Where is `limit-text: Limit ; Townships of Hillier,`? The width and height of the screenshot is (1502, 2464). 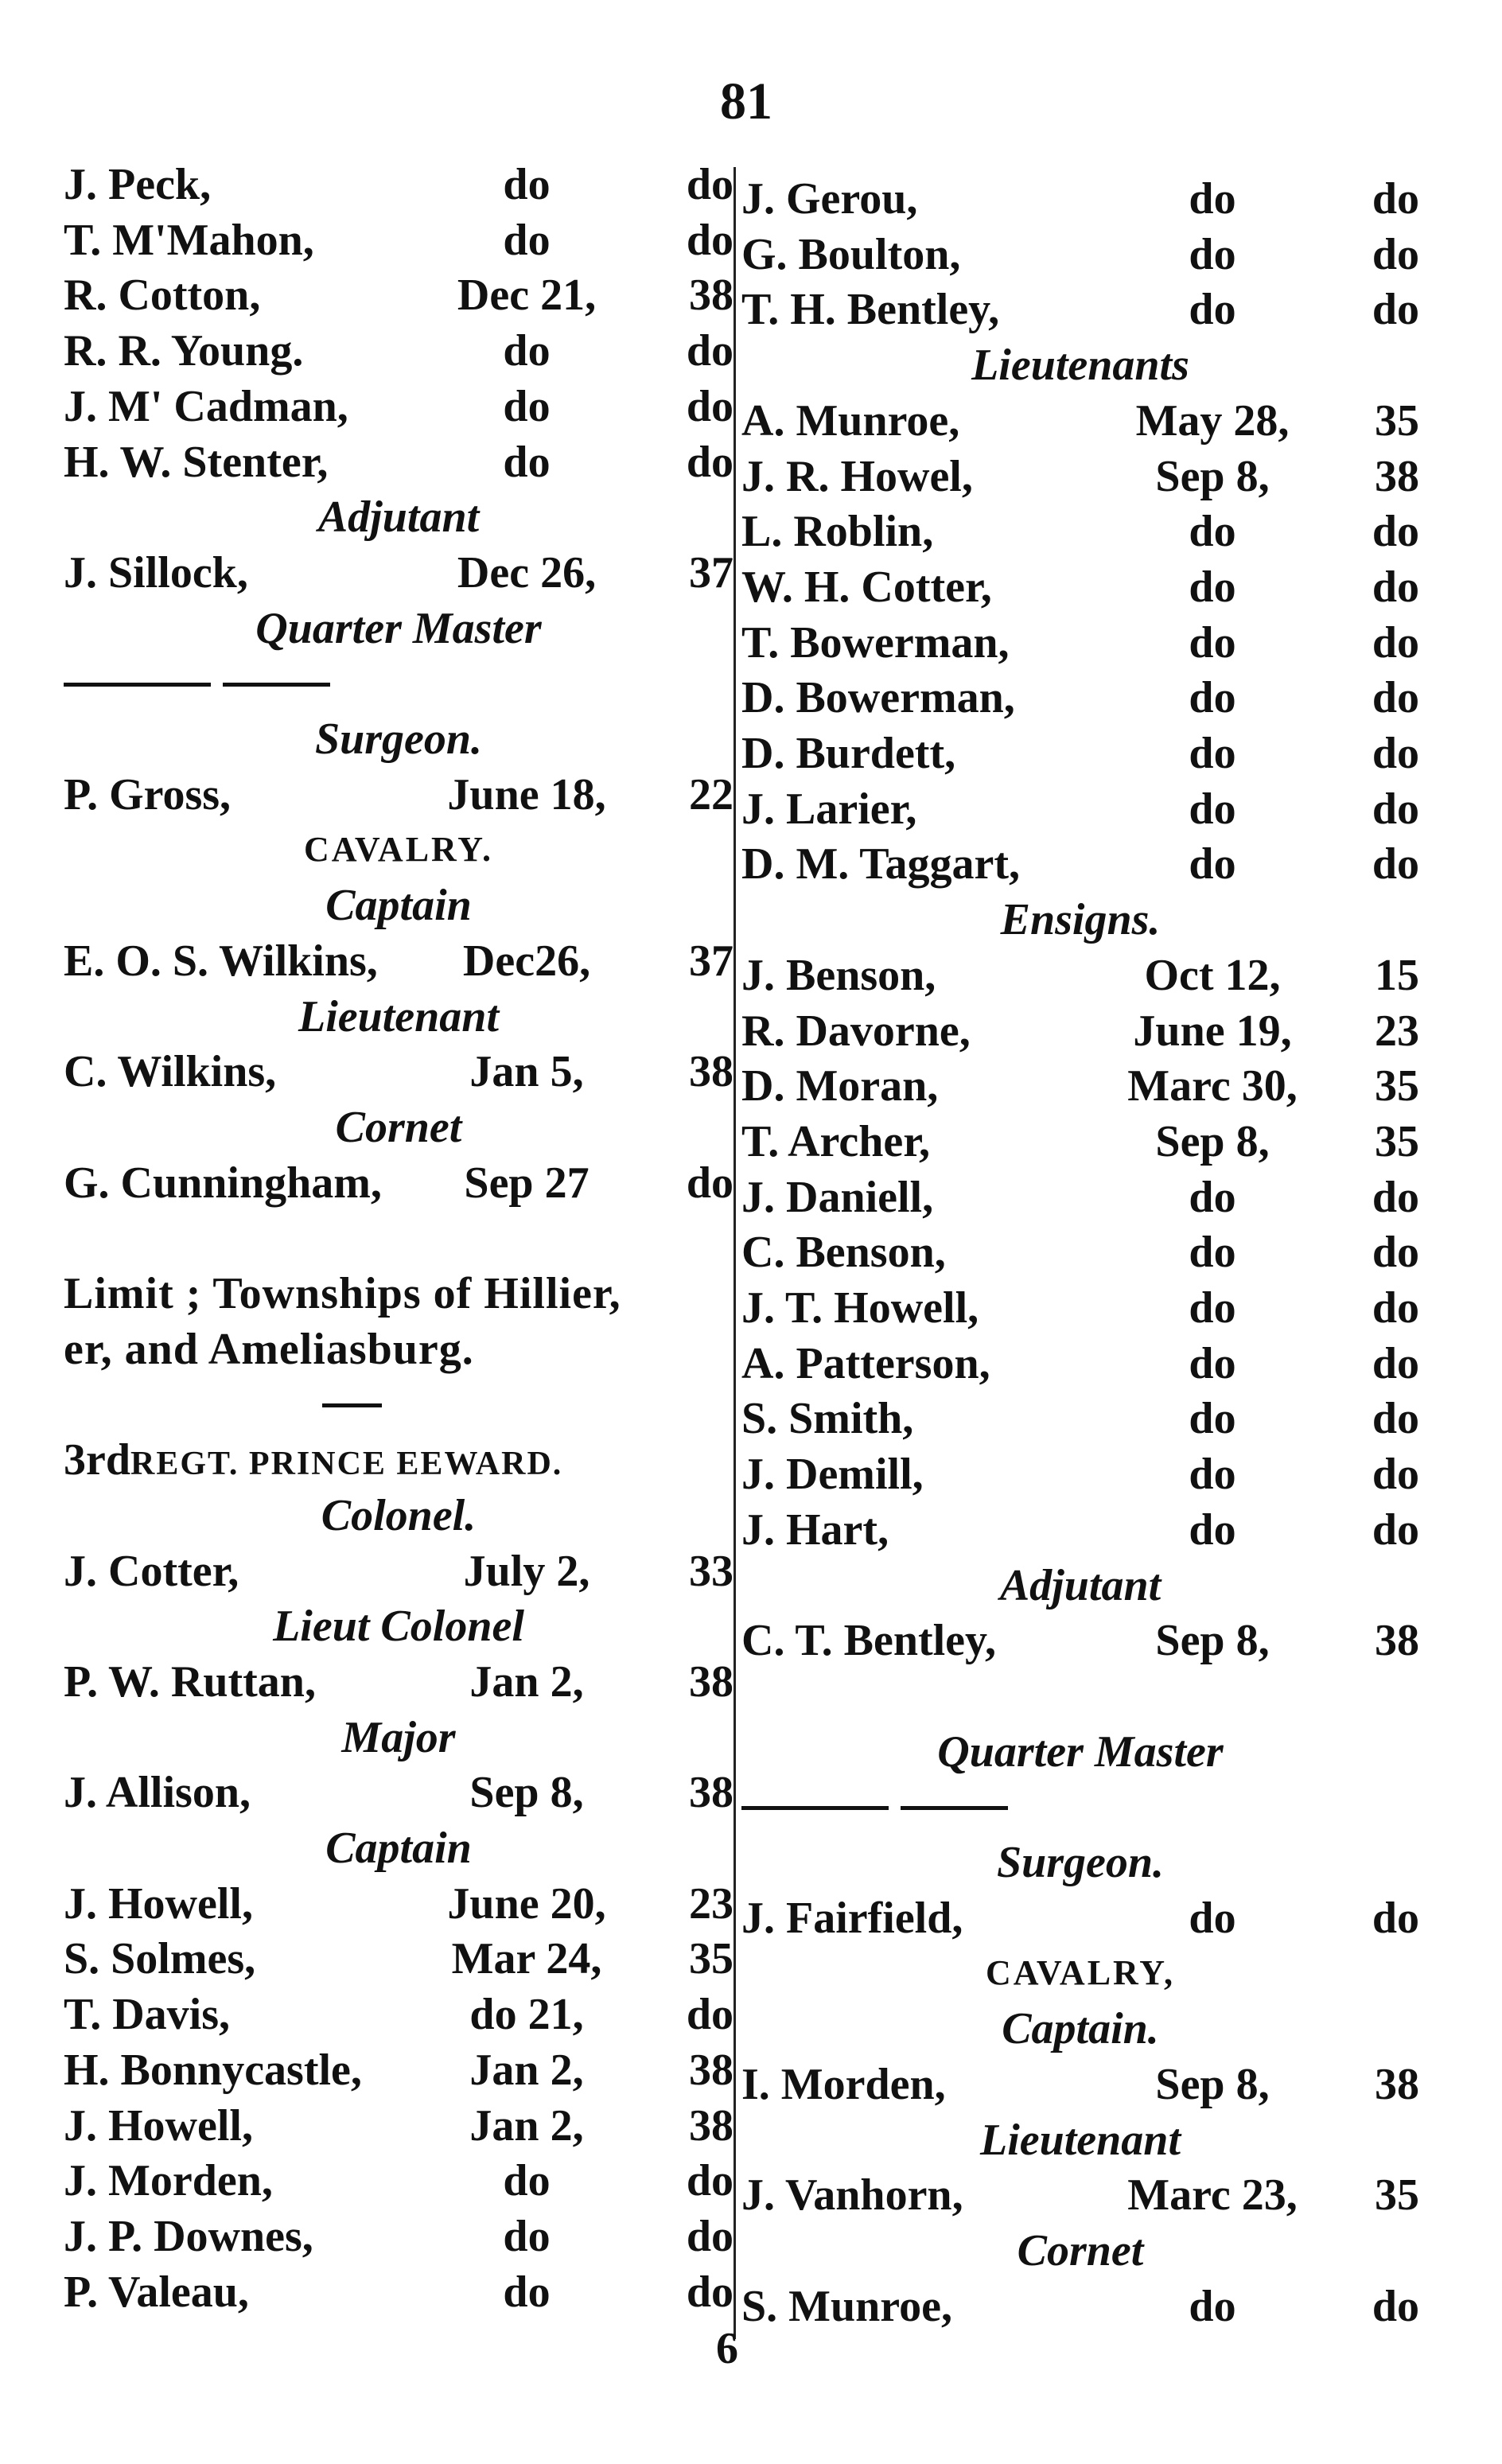 limit-text: Limit ; Townships of Hillier, is located at coordinates (342, 1293).